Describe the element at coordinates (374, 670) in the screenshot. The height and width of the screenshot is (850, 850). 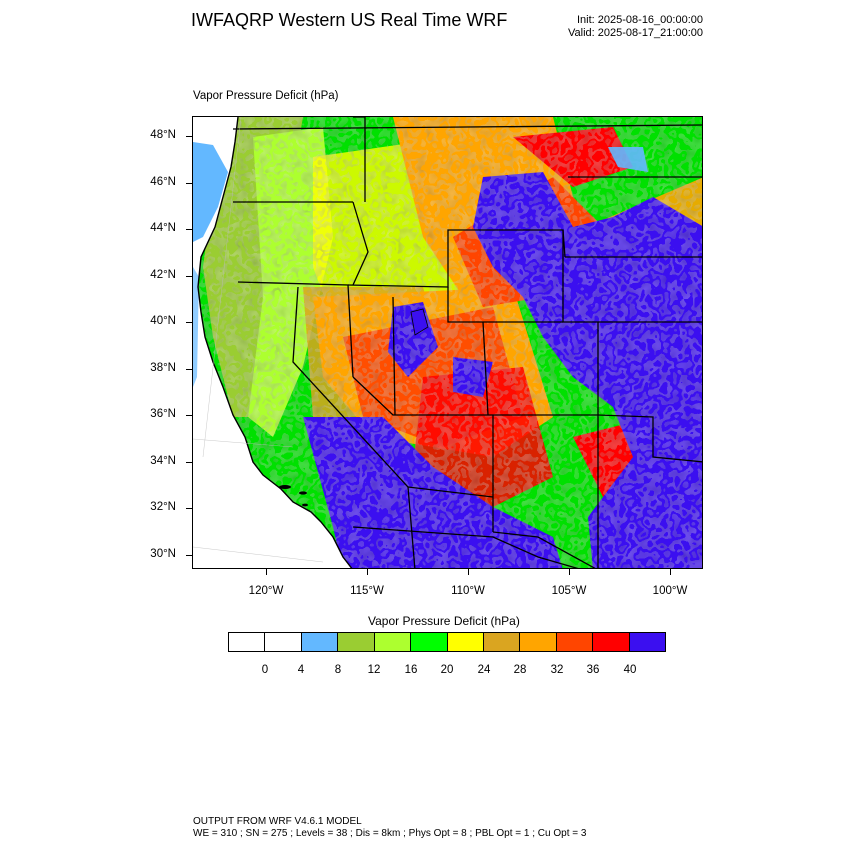
I see `legend-label: 12` at that location.